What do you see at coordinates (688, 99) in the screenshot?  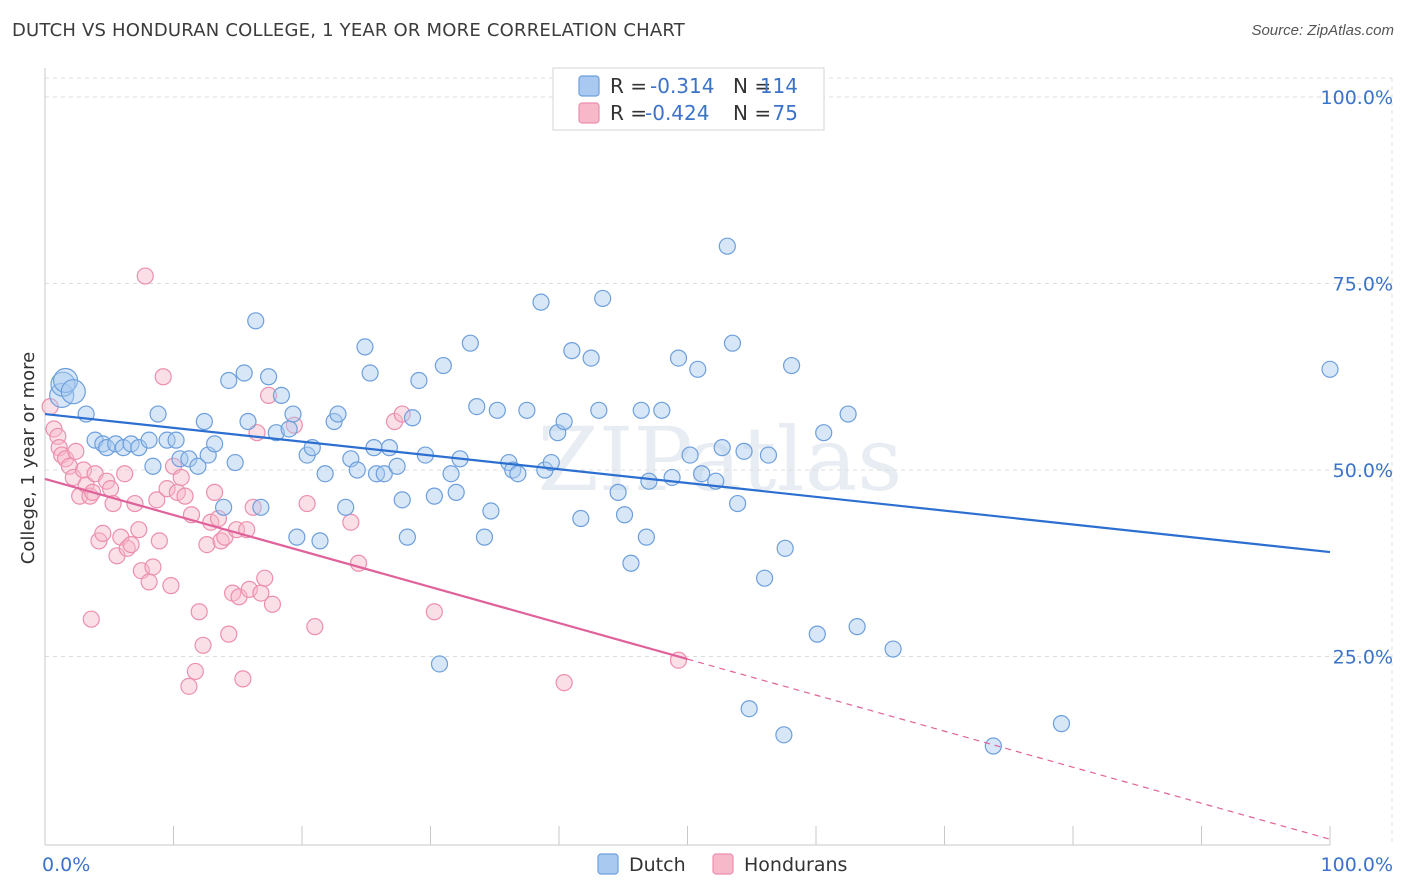 I see `legend: R = -0.314 N = 114 R = -0.424 N = 75` at bounding box center [688, 99].